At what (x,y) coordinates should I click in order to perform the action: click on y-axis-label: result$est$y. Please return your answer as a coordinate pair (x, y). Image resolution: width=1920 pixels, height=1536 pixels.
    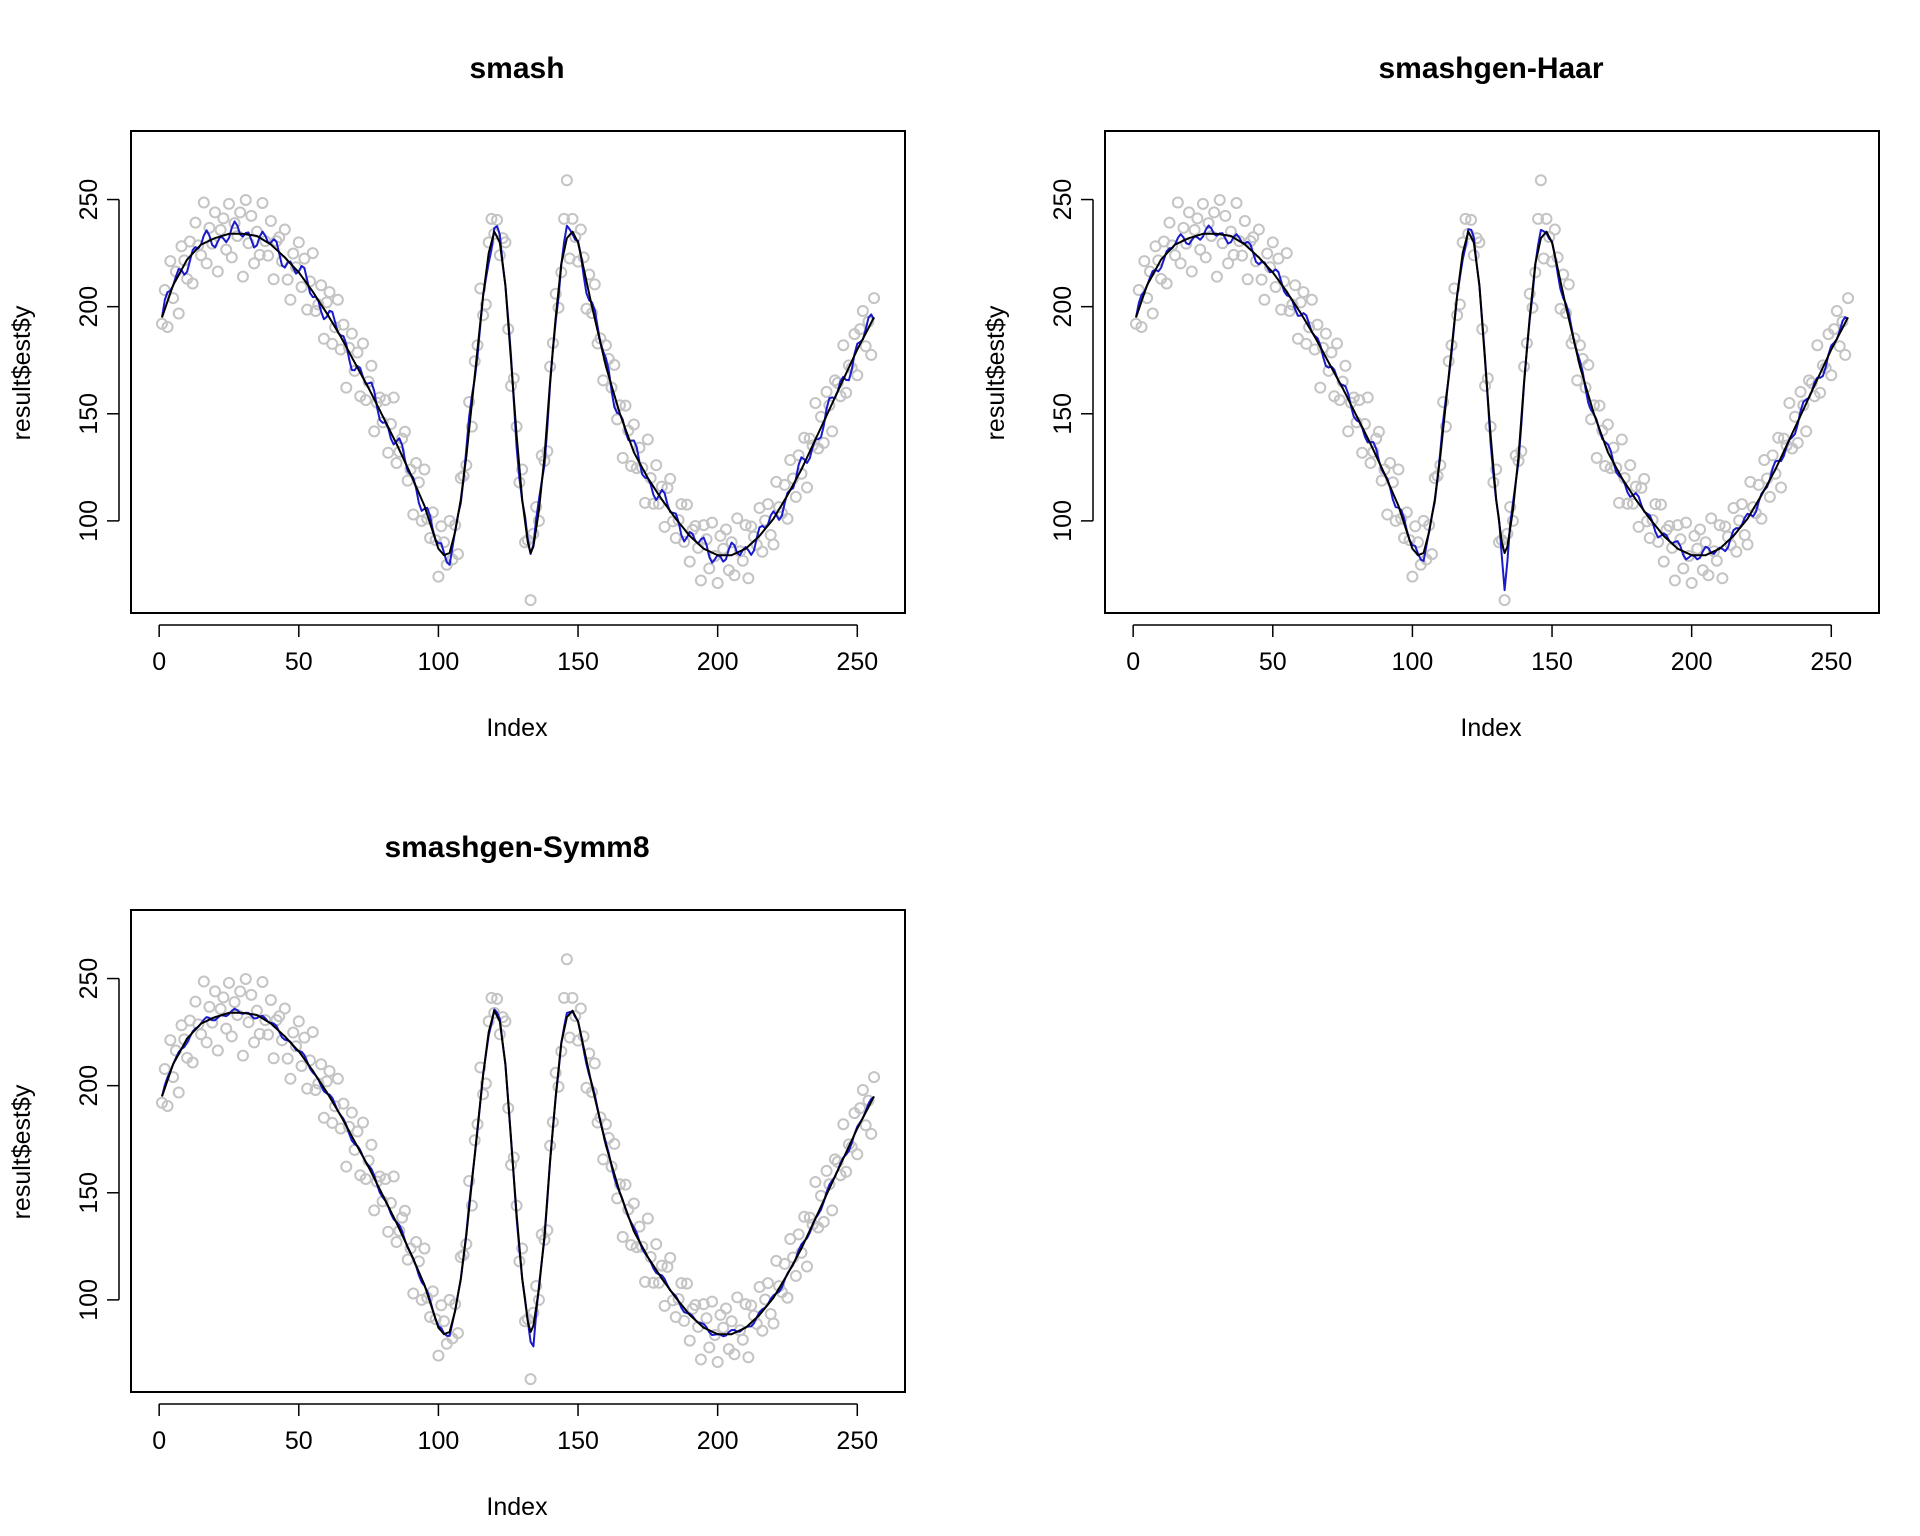
    Looking at the image, I should click on (22, 372).